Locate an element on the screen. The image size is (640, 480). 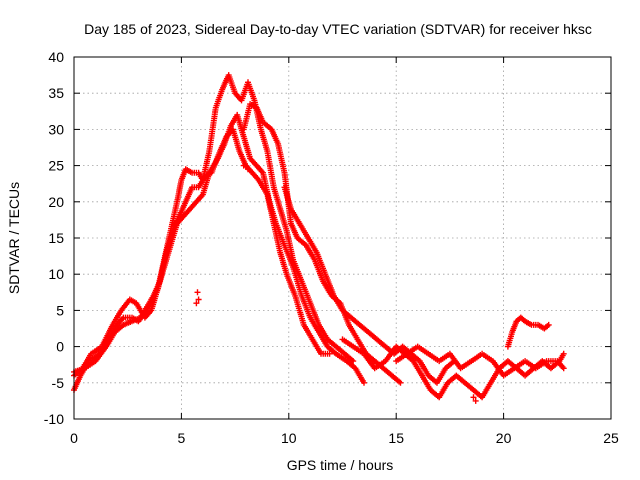
y-tick-label: 20 is located at coordinates (56, 202).